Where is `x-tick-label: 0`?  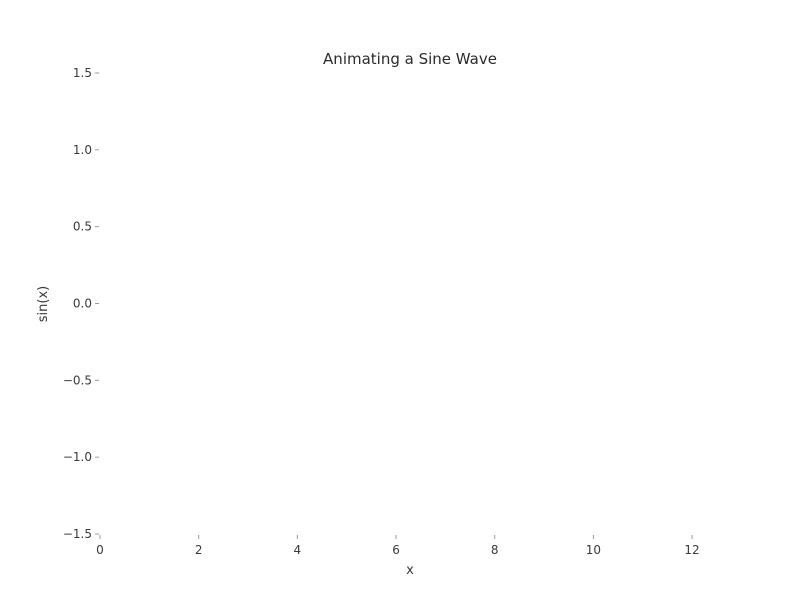
x-tick-label: 0 is located at coordinates (100, 550).